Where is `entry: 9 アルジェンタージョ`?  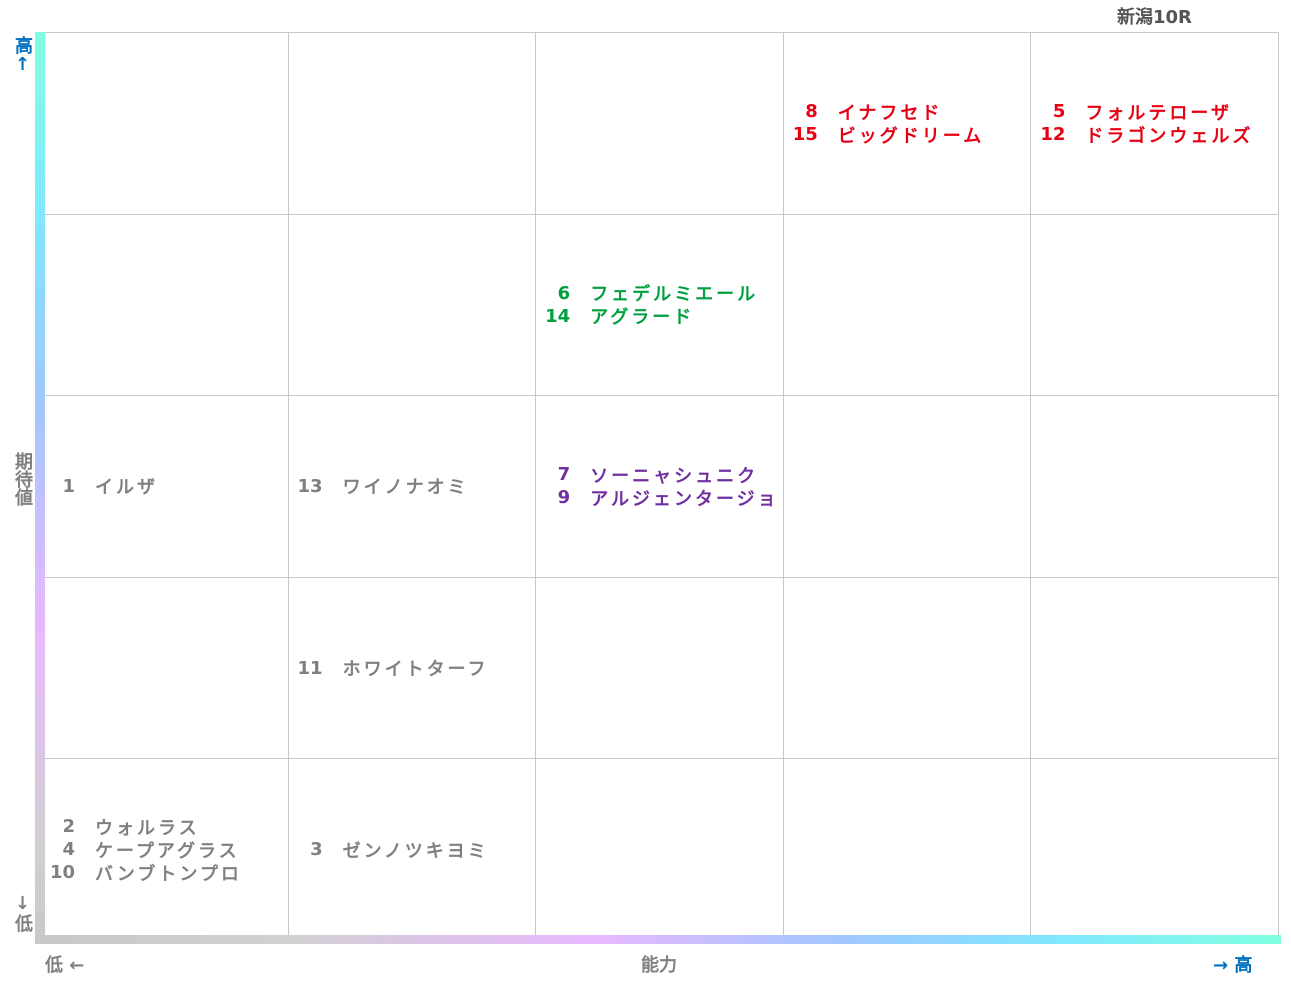 entry: 9 アルジェンタージョ is located at coordinates (659, 498).